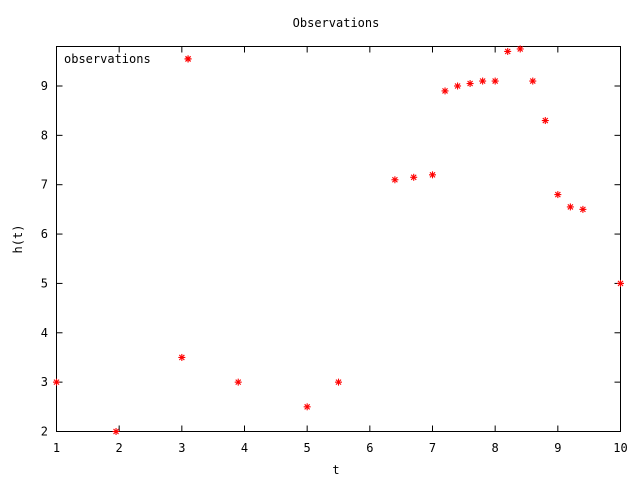 The width and height of the screenshot is (640, 480). Describe the element at coordinates (44, 382) in the screenshot. I see `y-tick-label: 3` at that location.